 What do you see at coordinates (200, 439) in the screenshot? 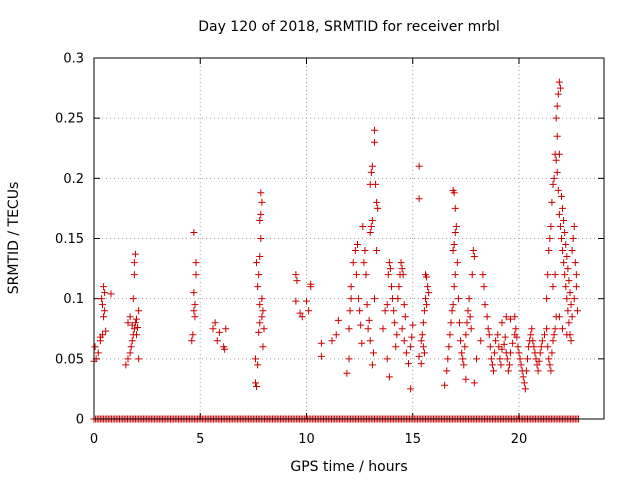
I see `x-tick-label: 5` at bounding box center [200, 439].